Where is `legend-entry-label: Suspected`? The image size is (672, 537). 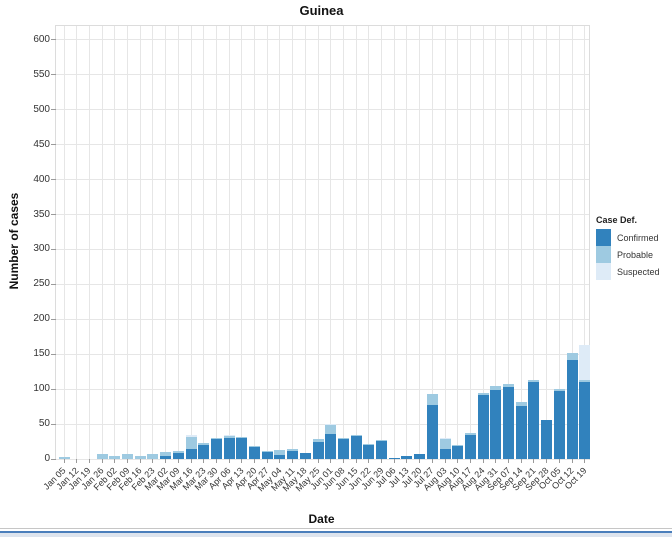 legend-entry-label: Suspected is located at coordinates (638, 271).